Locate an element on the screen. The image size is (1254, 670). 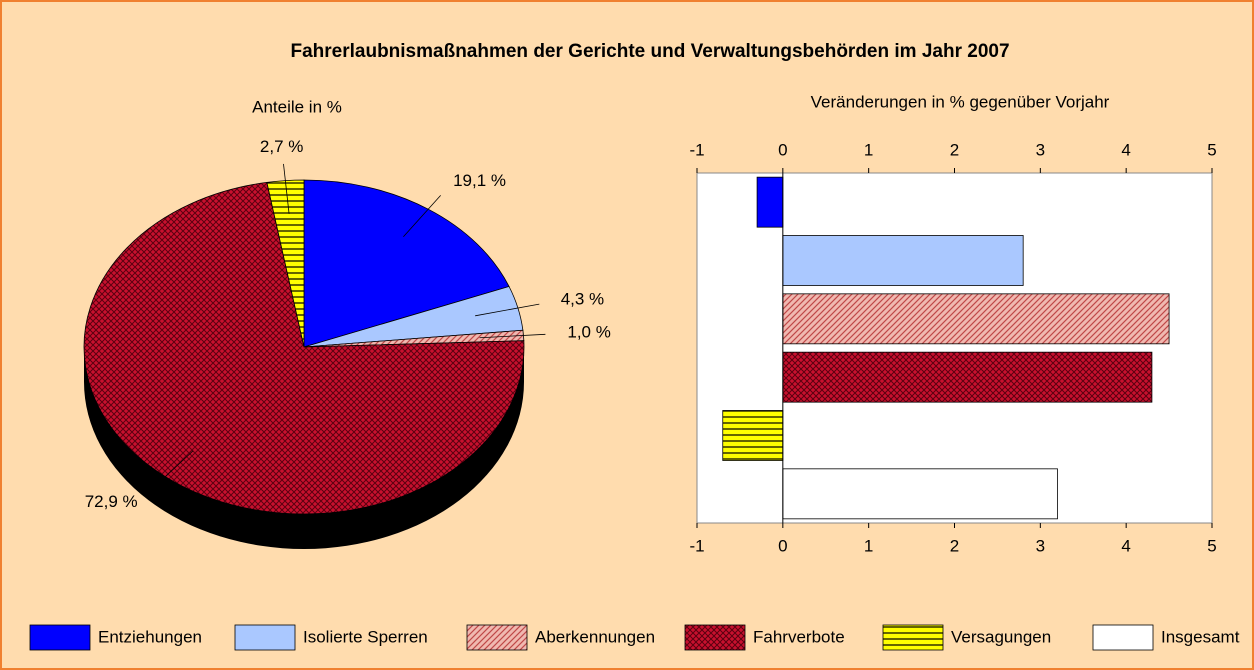
data-label: 4,3 % is located at coordinates (582, 299).